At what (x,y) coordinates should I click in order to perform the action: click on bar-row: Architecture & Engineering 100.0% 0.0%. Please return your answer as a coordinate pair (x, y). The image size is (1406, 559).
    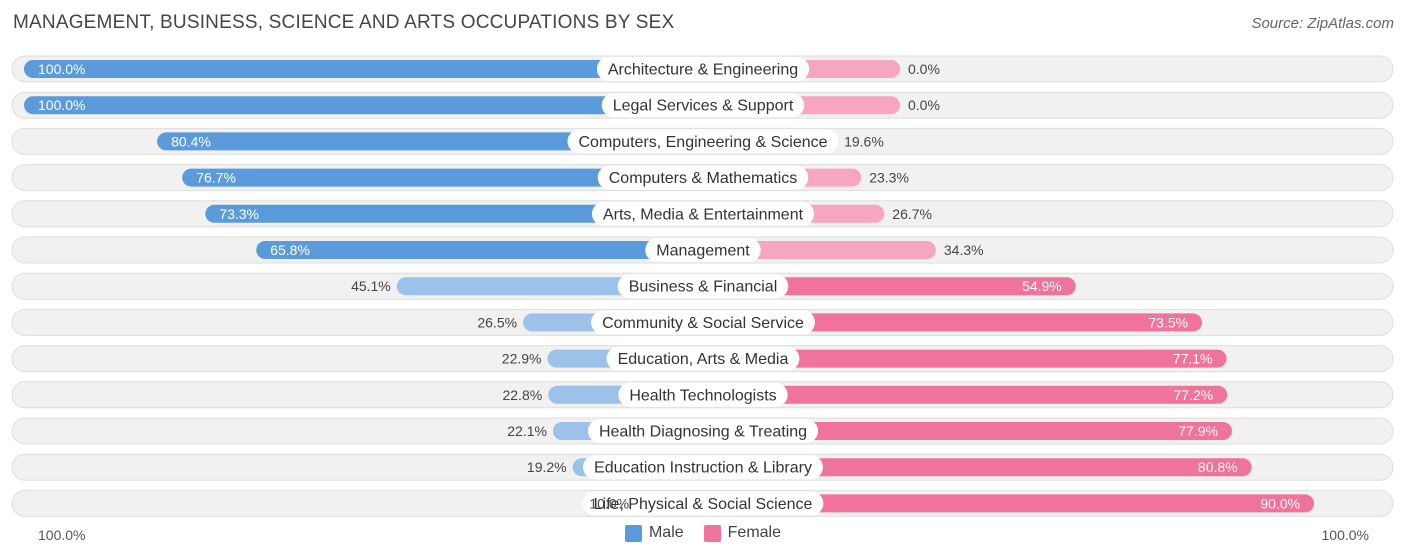
    Looking at the image, I should click on (702, 69).